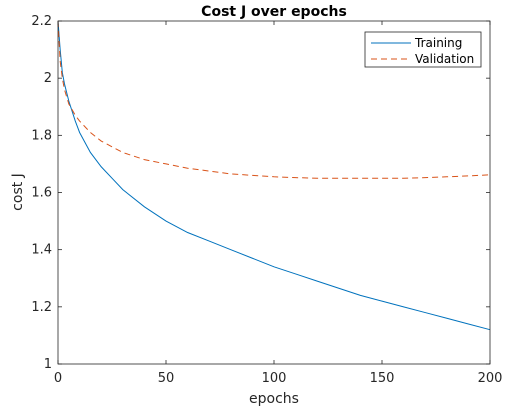 The height and width of the screenshot is (409, 511). What do you see at coordinates (41, 307) in the screenshot?
I see `y-tick-label: 1.2` at bounding box center [41, 307].